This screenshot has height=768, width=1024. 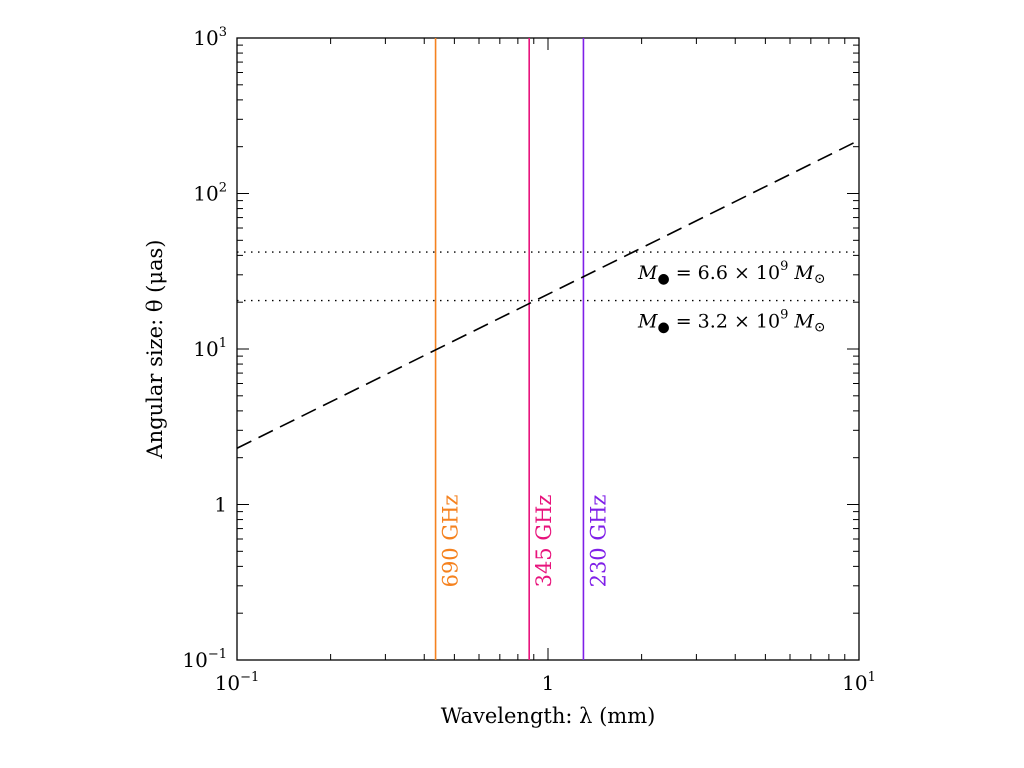 I want to click on frequency-label: 345 GHz, so click(x=544, y=541).